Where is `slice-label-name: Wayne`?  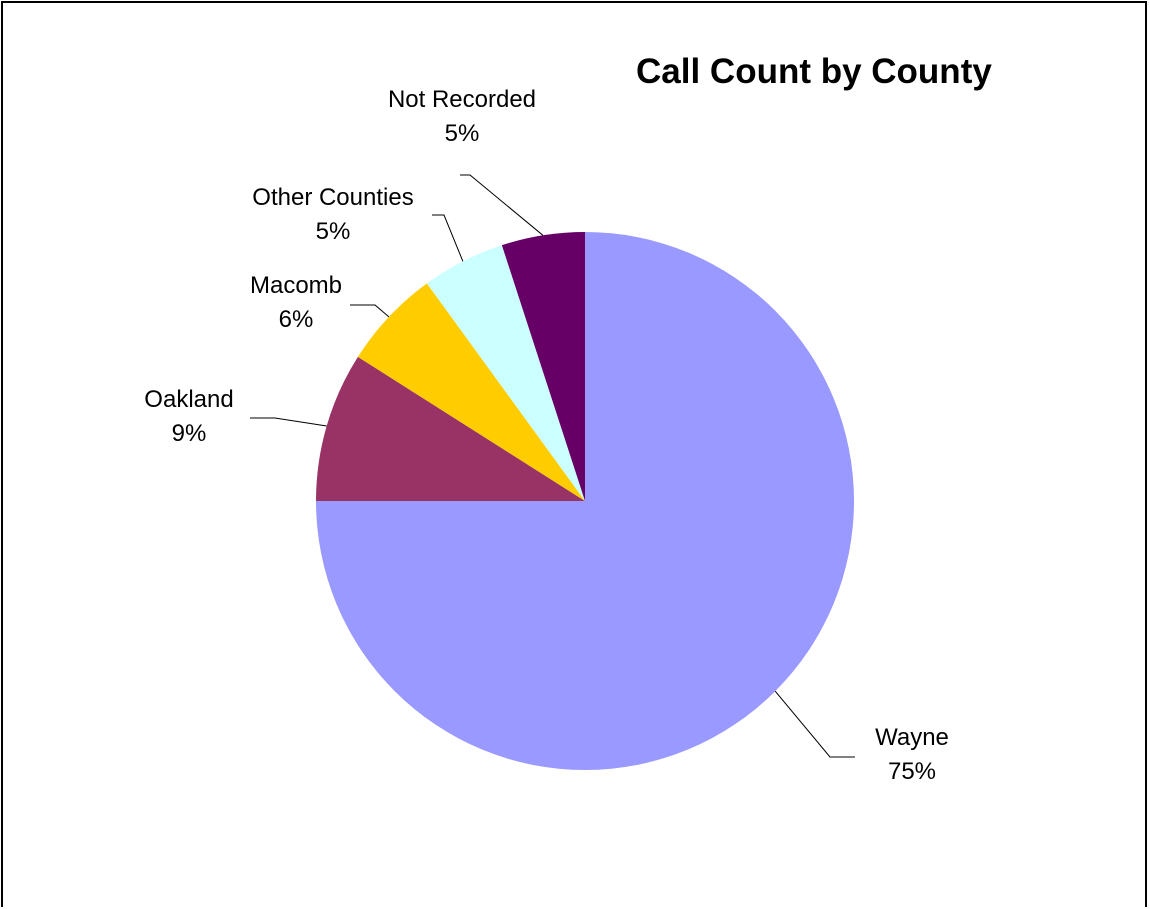 slice-label-name: Wayne is located at coordinates (912, 737).